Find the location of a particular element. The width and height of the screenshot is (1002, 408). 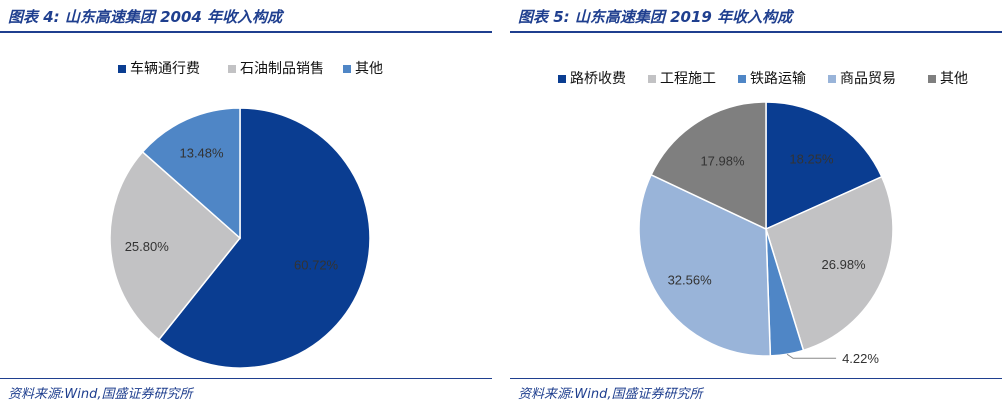

data-label: 4.22% is located at coordinates (860, 358).